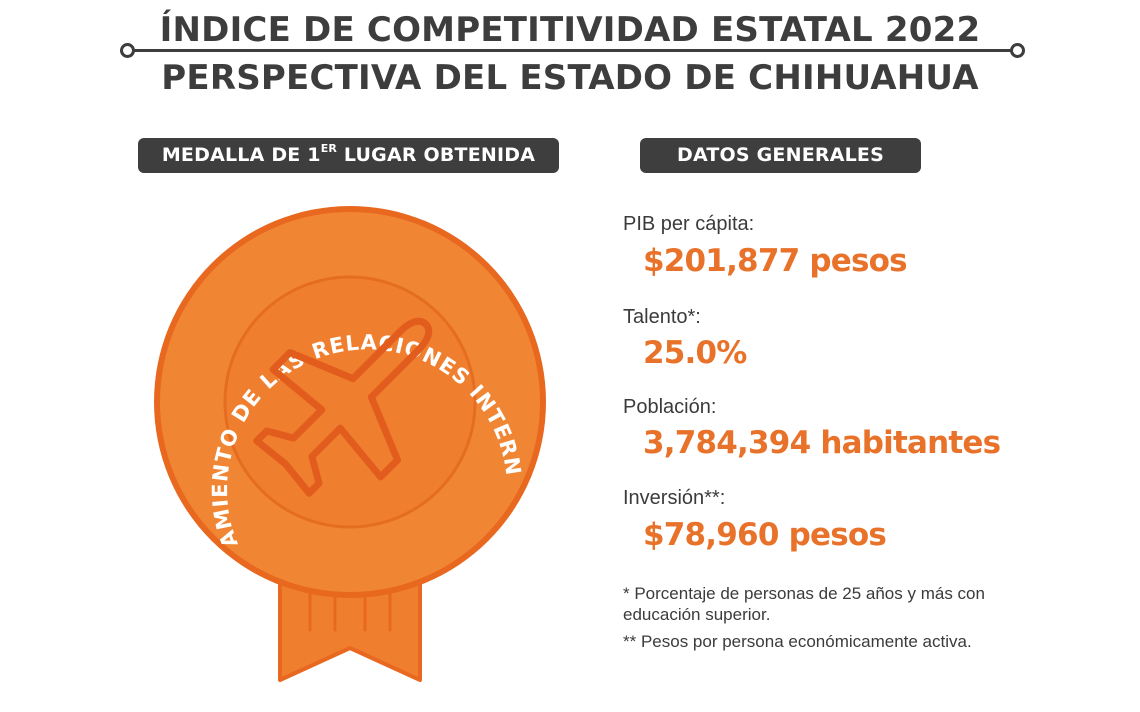 The image size is (1140, 712). I want to click on pib-label: PIB per cápita:, so click(689, 224).